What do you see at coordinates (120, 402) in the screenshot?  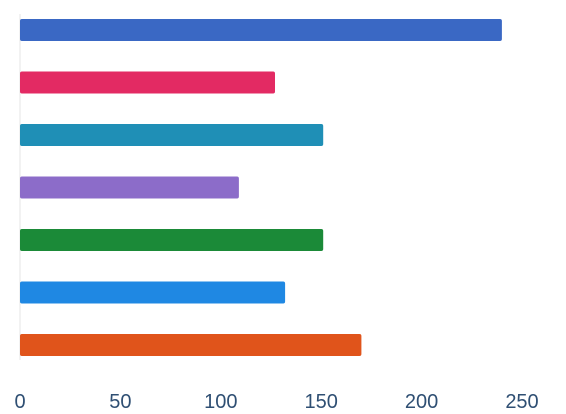 I see `x-tick-label: 50` at bounding box center [120, 402].